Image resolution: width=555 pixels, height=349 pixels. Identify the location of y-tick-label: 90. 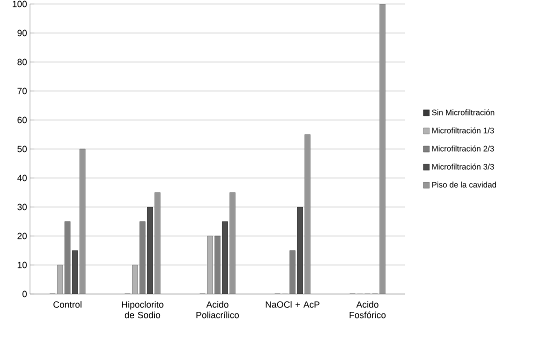
(22, 33).